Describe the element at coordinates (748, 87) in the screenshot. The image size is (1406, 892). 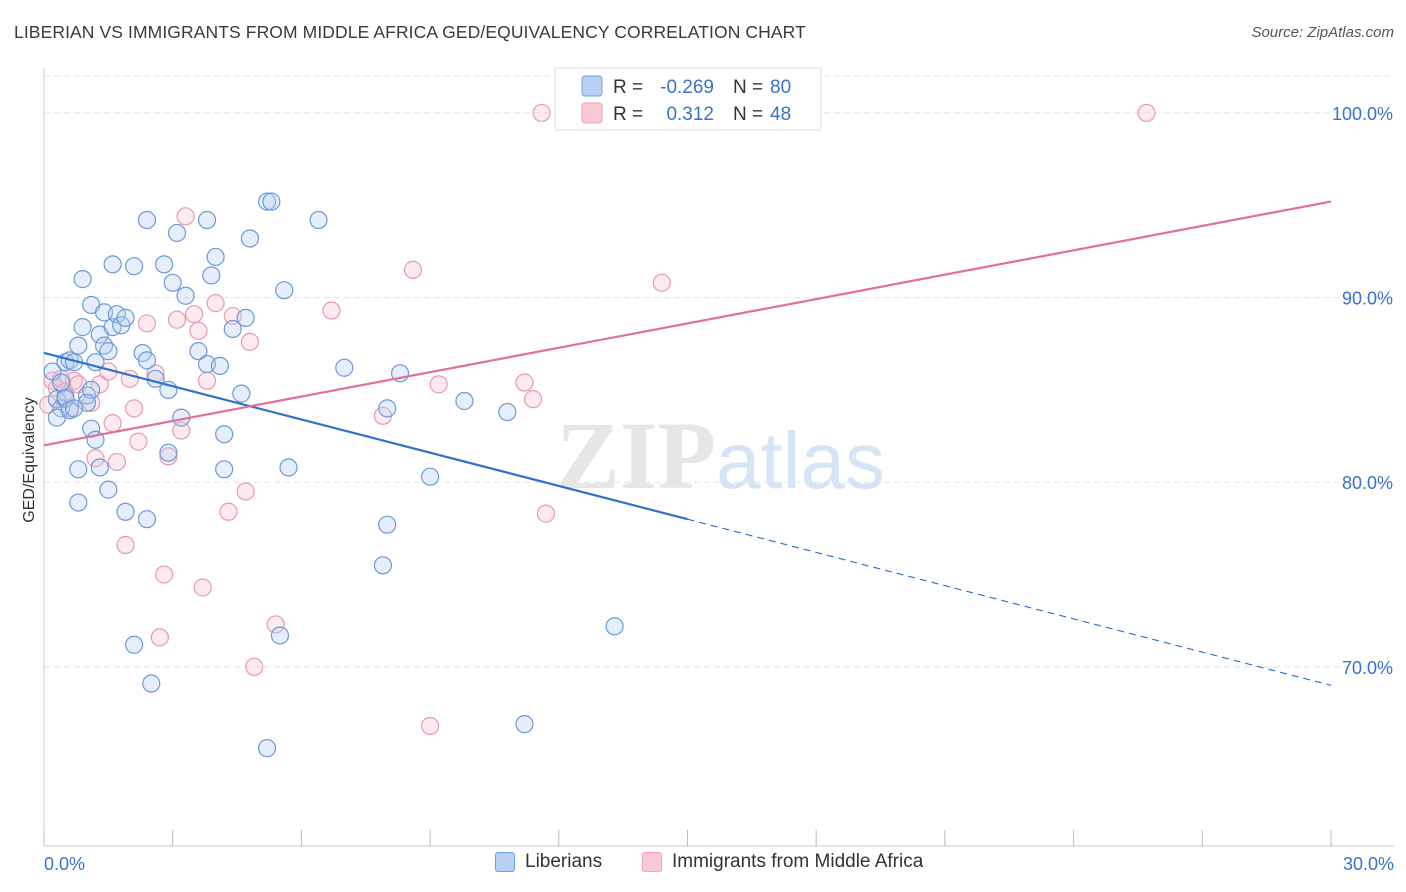
I see `legend-n-label-1: N =` at that location.